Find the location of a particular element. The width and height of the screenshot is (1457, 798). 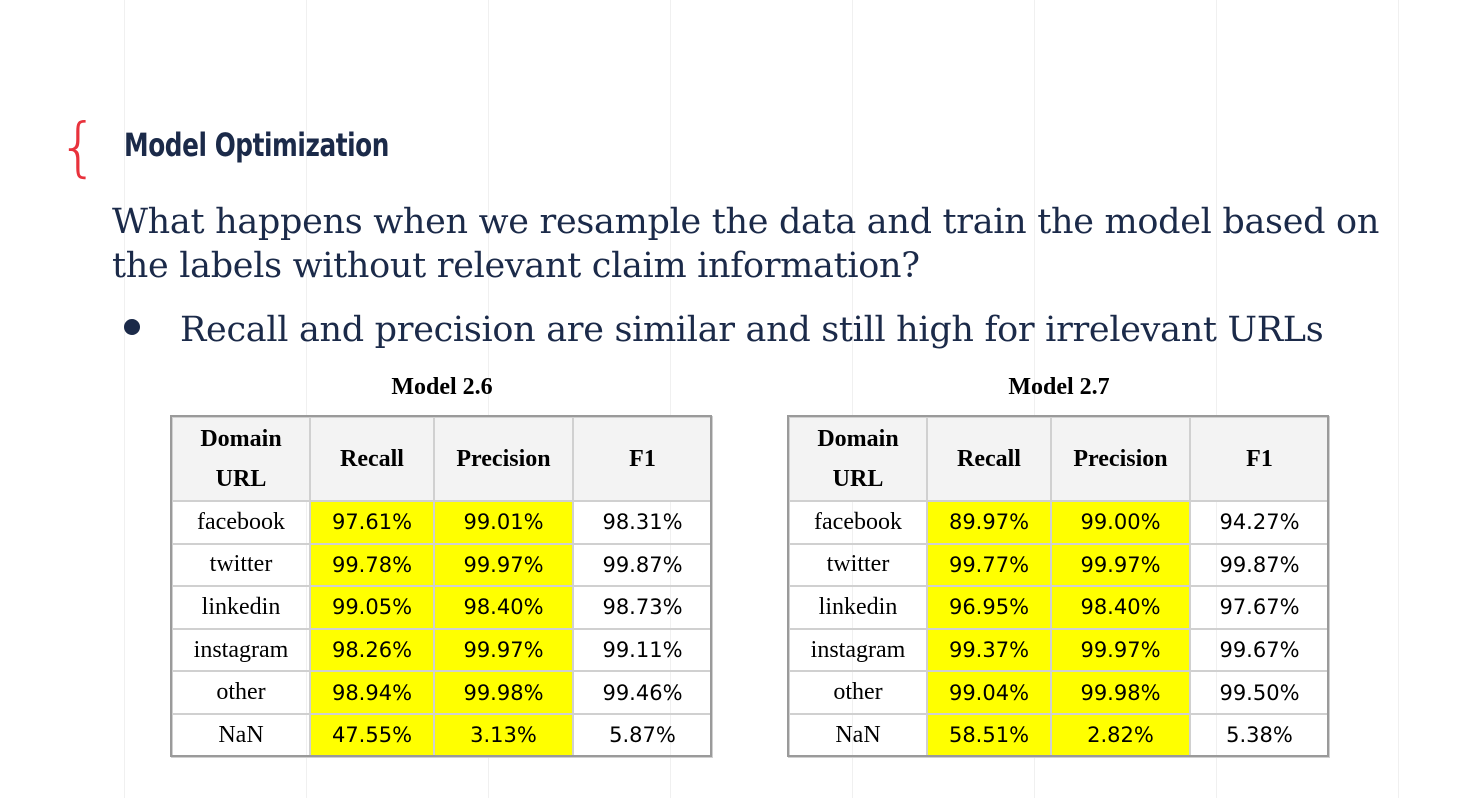

precision-cell: 3.13% is located at coordinates (503, 735).